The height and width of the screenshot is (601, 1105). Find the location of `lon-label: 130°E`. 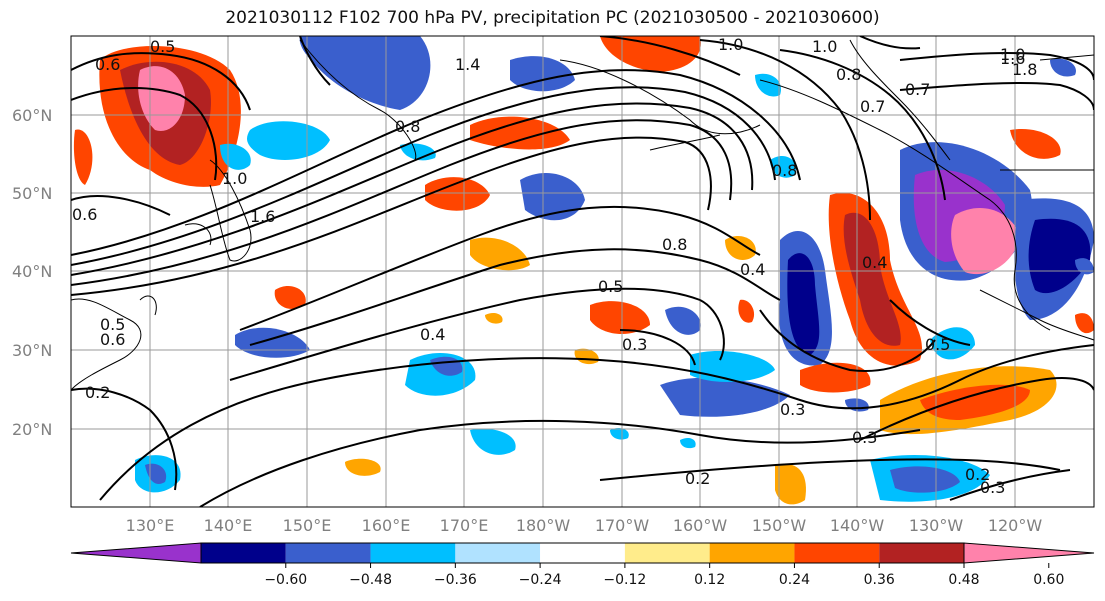

lon-label: 130°E is located at coordinates (150, 525).